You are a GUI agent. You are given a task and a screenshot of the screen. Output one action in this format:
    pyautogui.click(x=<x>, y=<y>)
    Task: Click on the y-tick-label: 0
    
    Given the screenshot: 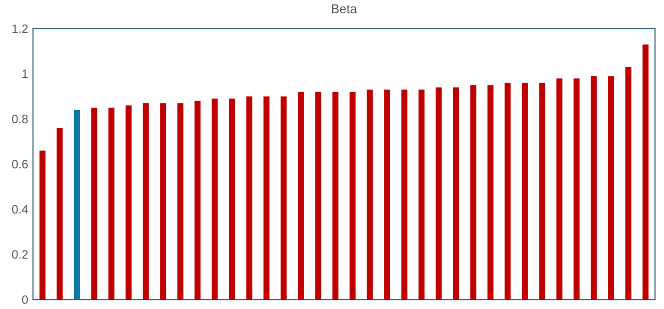 What is the action you would take?
    pyautogui.click(x=25, y=299)
    